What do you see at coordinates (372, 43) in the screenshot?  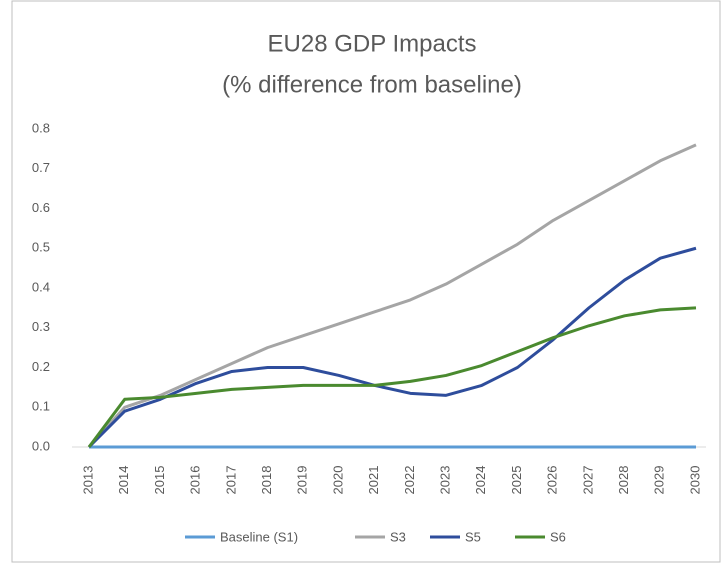 I see `chart-title: EU28 GDP Impacts` at bounding box center [372, 43].